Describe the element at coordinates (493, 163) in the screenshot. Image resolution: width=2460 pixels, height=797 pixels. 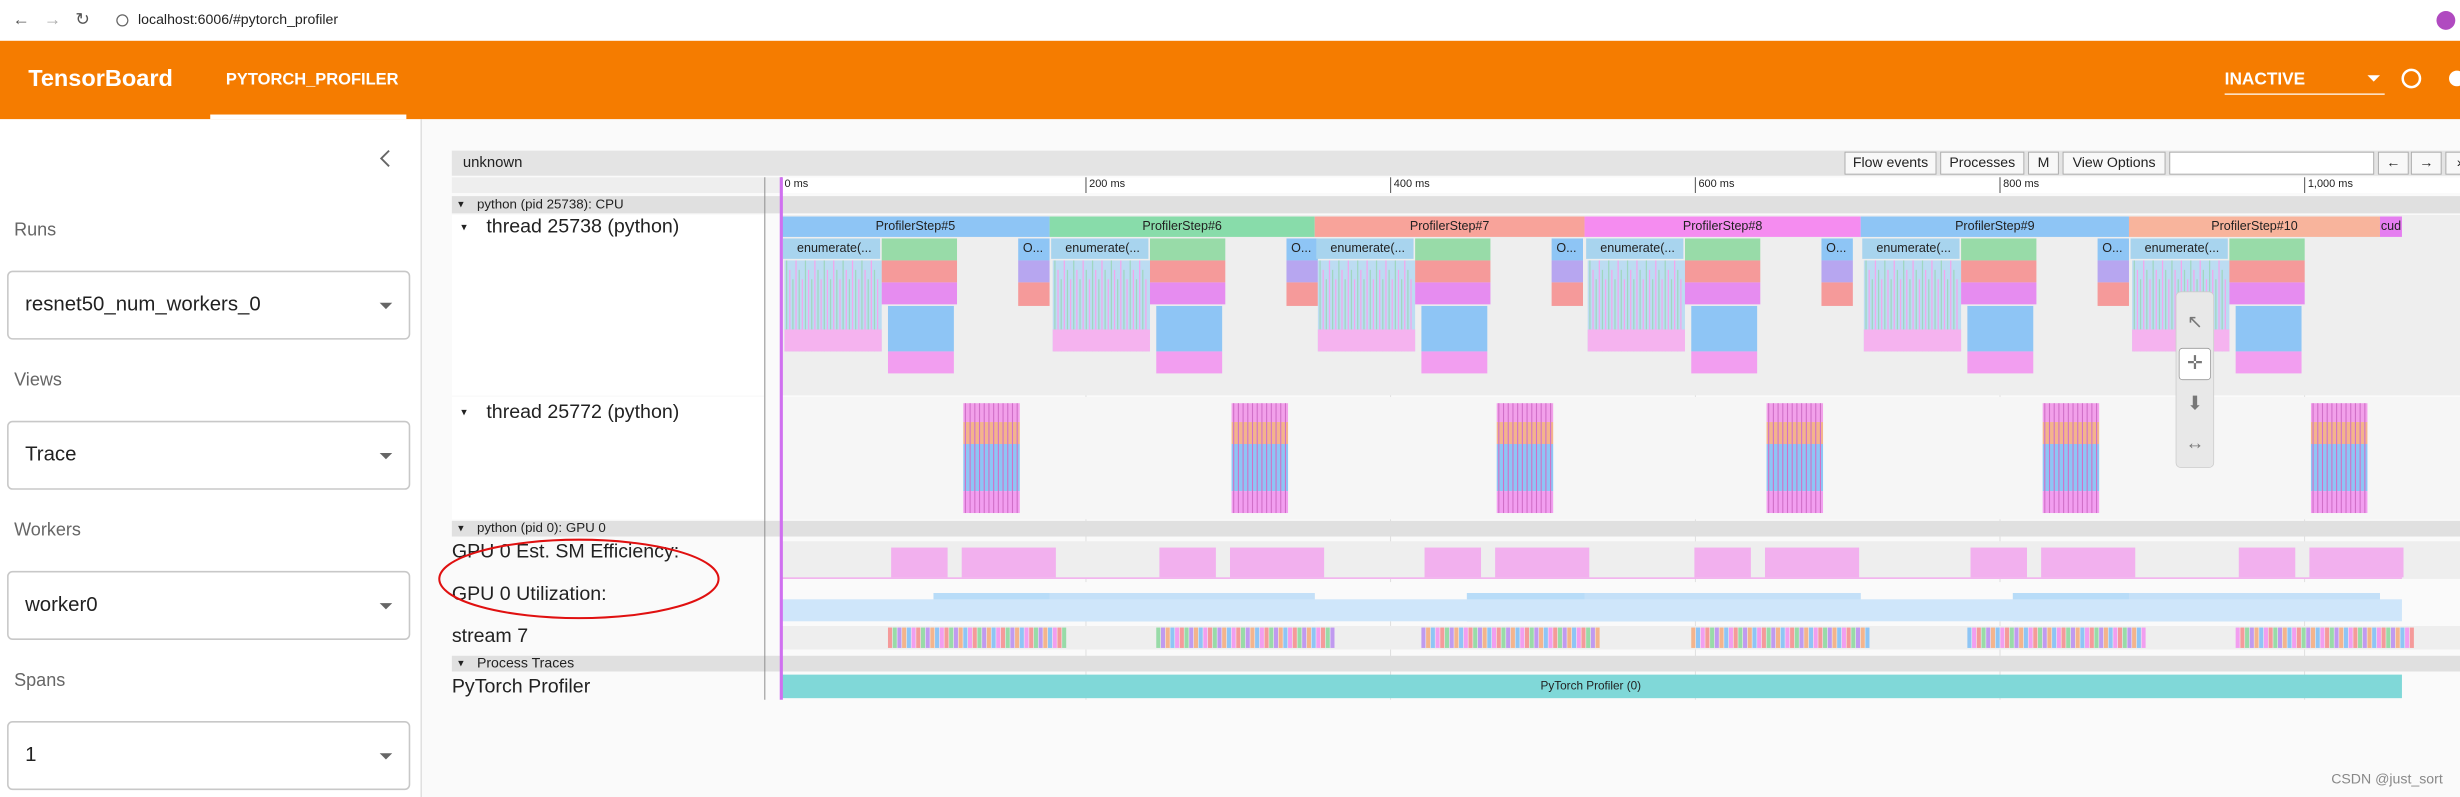
I see `trace-title: unknown` at that location.